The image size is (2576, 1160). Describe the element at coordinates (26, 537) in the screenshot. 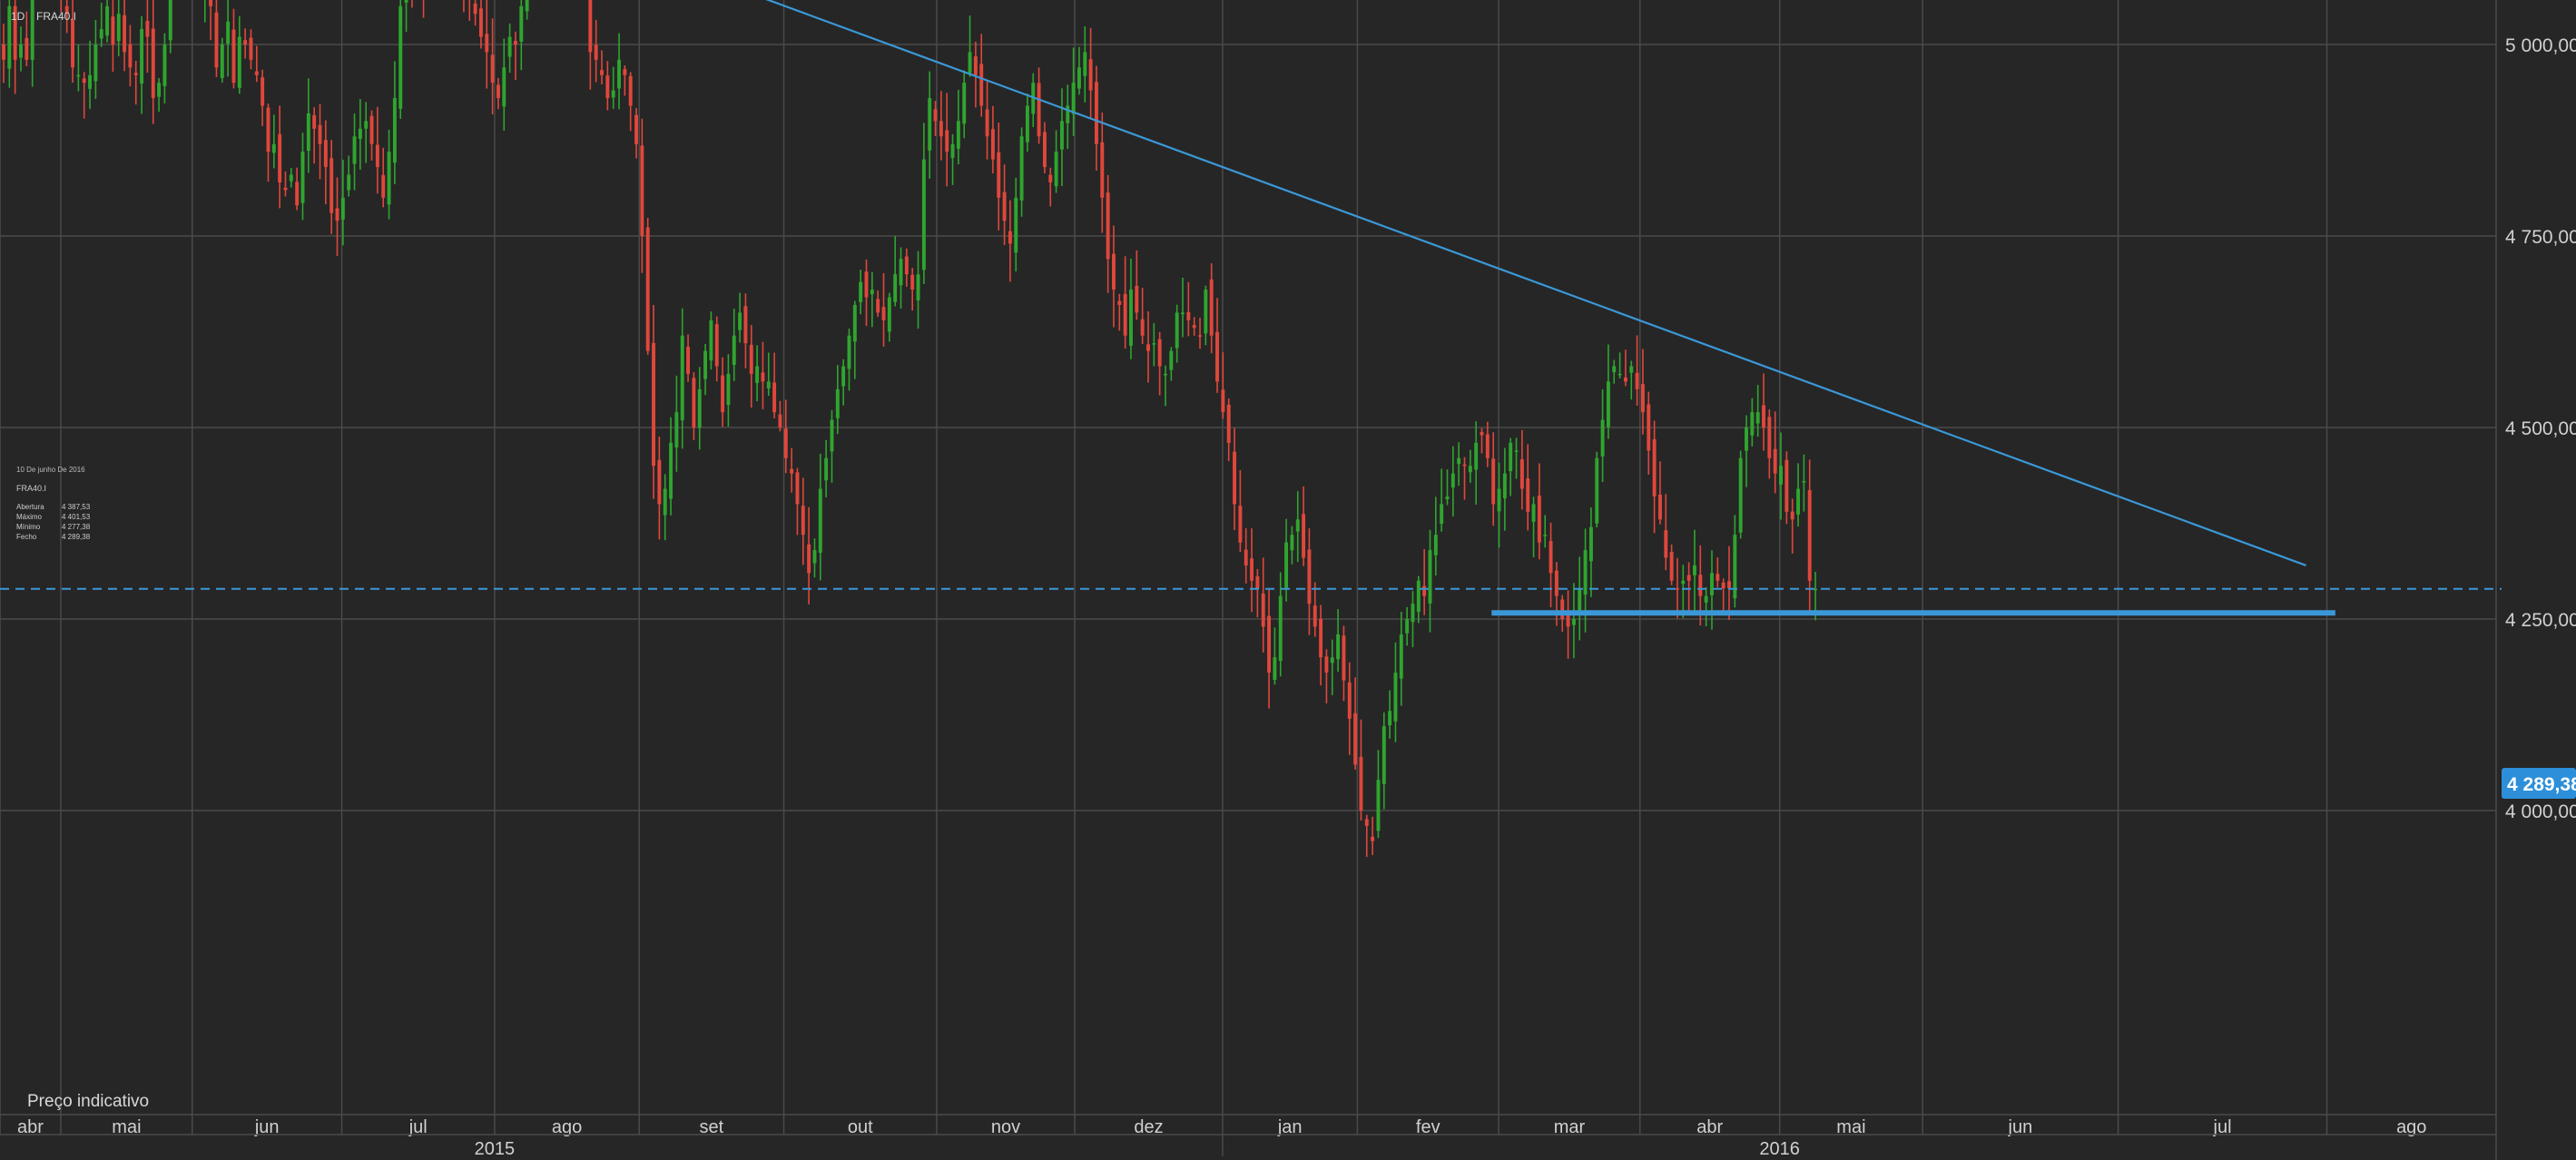

I see `info-label-close: Fecho` at that location.